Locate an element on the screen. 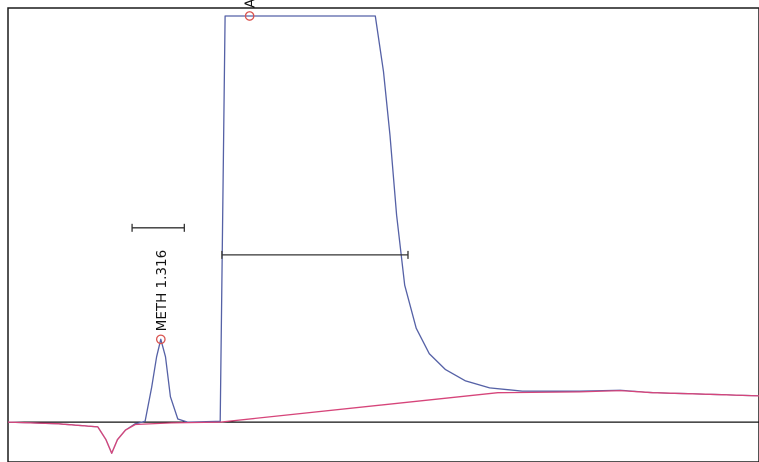 The height and width of the screenshot is (462, 759). peak-label: ACET 2.150 is located at coordinates (251, 4).